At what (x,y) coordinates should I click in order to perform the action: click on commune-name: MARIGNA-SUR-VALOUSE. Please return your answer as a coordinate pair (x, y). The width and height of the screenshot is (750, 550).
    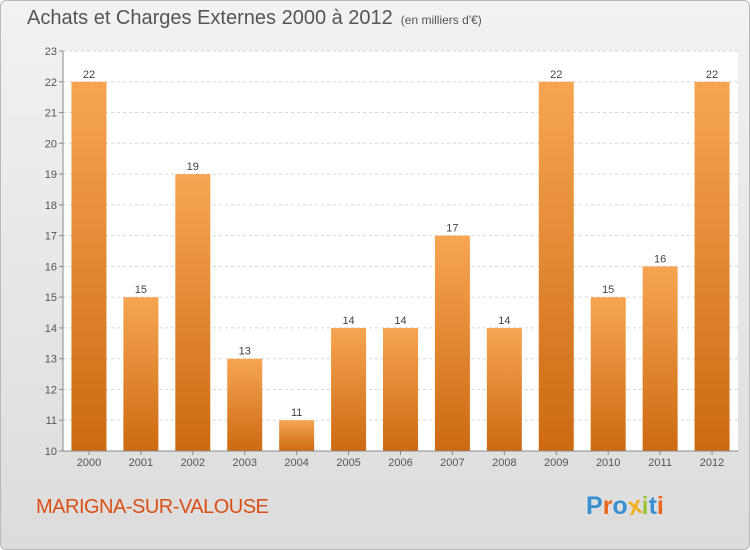
    Looking at the image, I should click on (152, 507).